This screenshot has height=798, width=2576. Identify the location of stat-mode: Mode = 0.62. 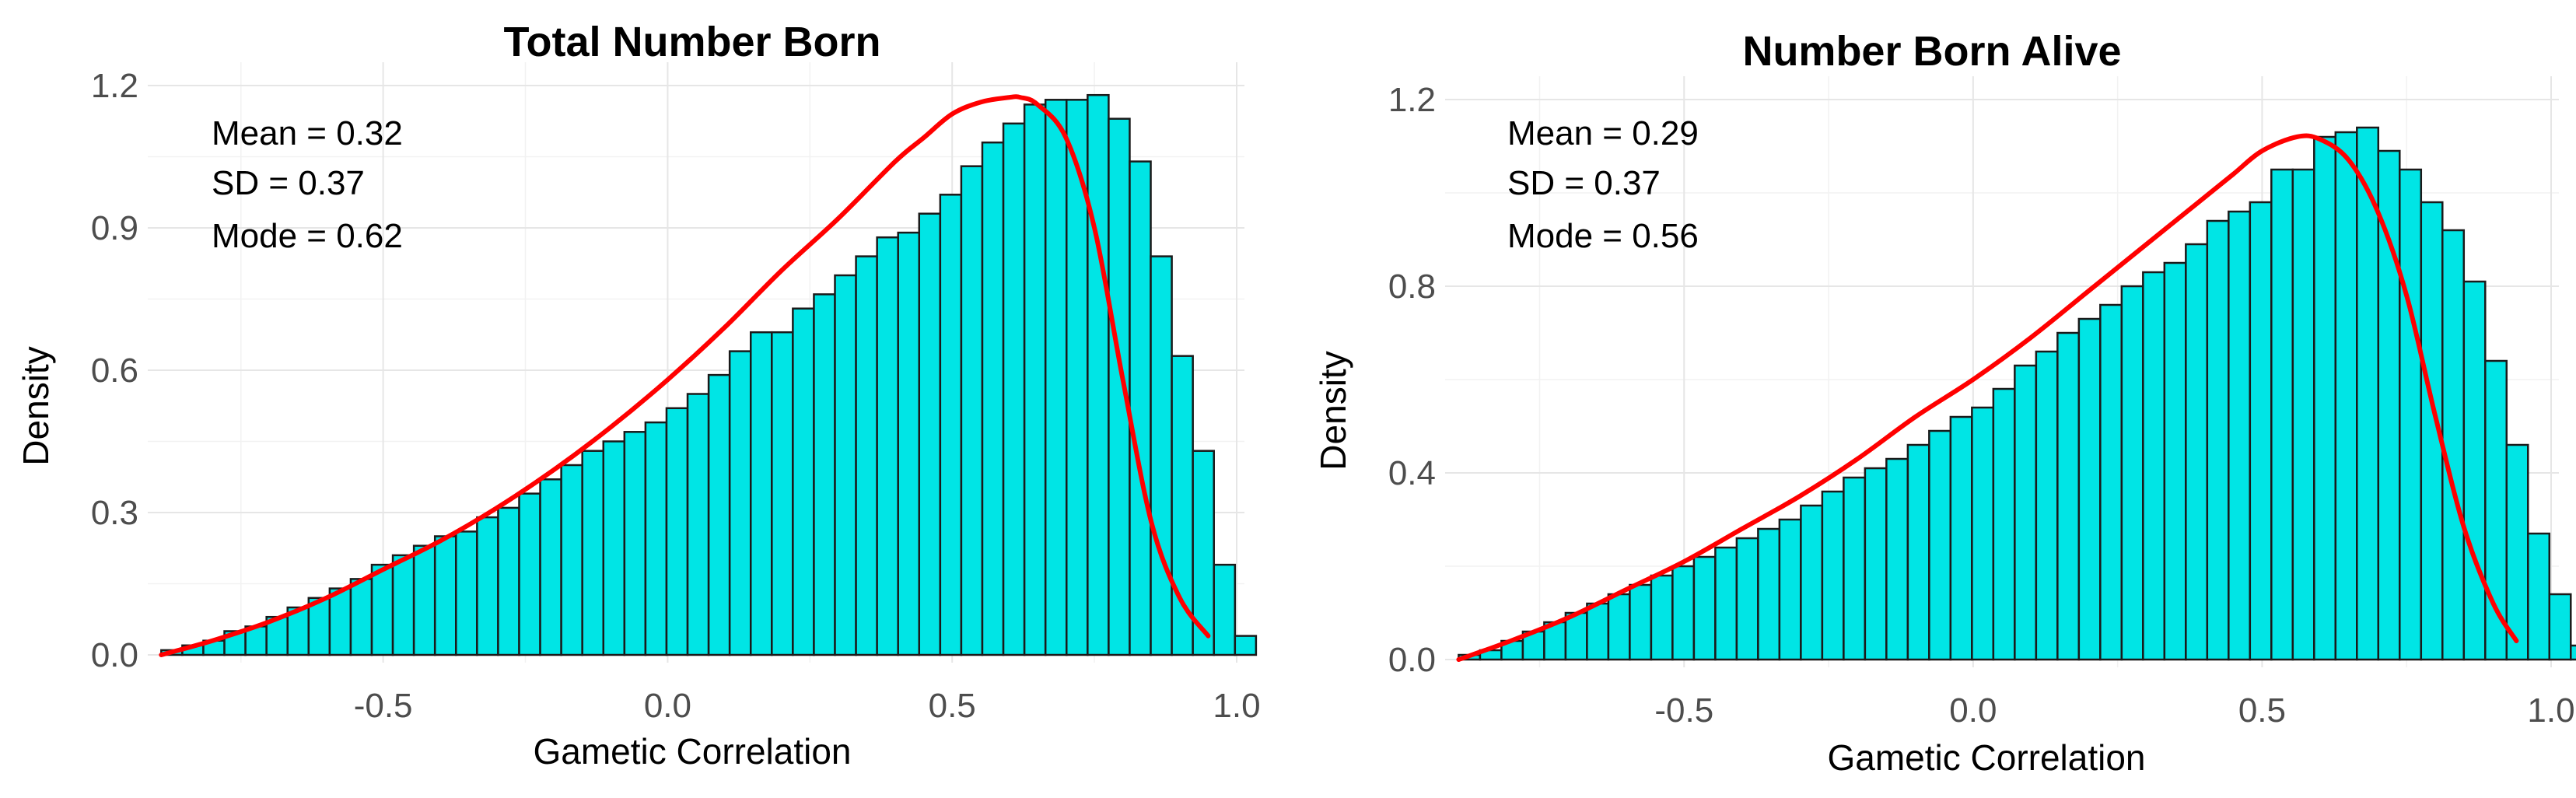
(308, 236).